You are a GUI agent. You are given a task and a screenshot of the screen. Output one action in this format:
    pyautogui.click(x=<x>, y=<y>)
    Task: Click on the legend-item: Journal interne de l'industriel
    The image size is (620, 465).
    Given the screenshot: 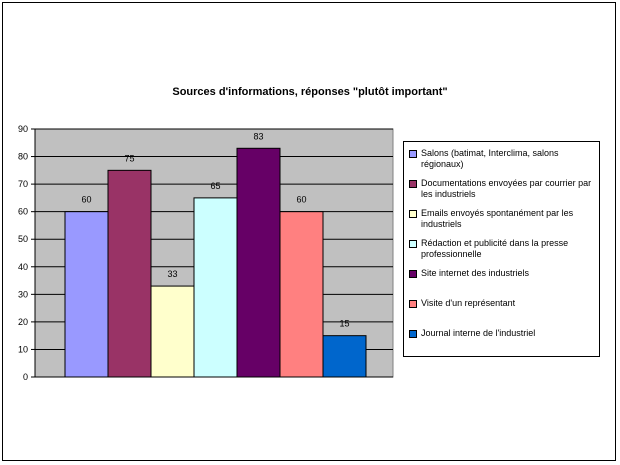 What is the action you would take?
    pyautogui.click(x=502, y=333)
    